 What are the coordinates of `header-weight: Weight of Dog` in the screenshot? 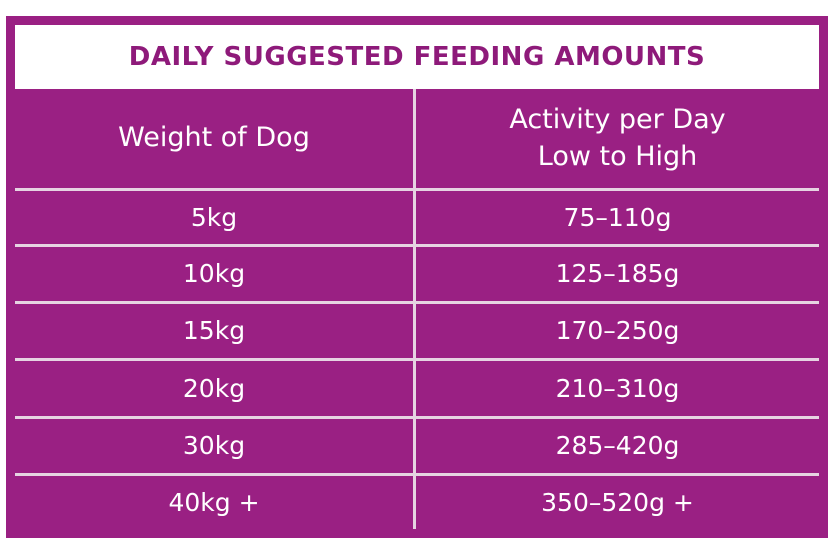 It's located at (215, 138).